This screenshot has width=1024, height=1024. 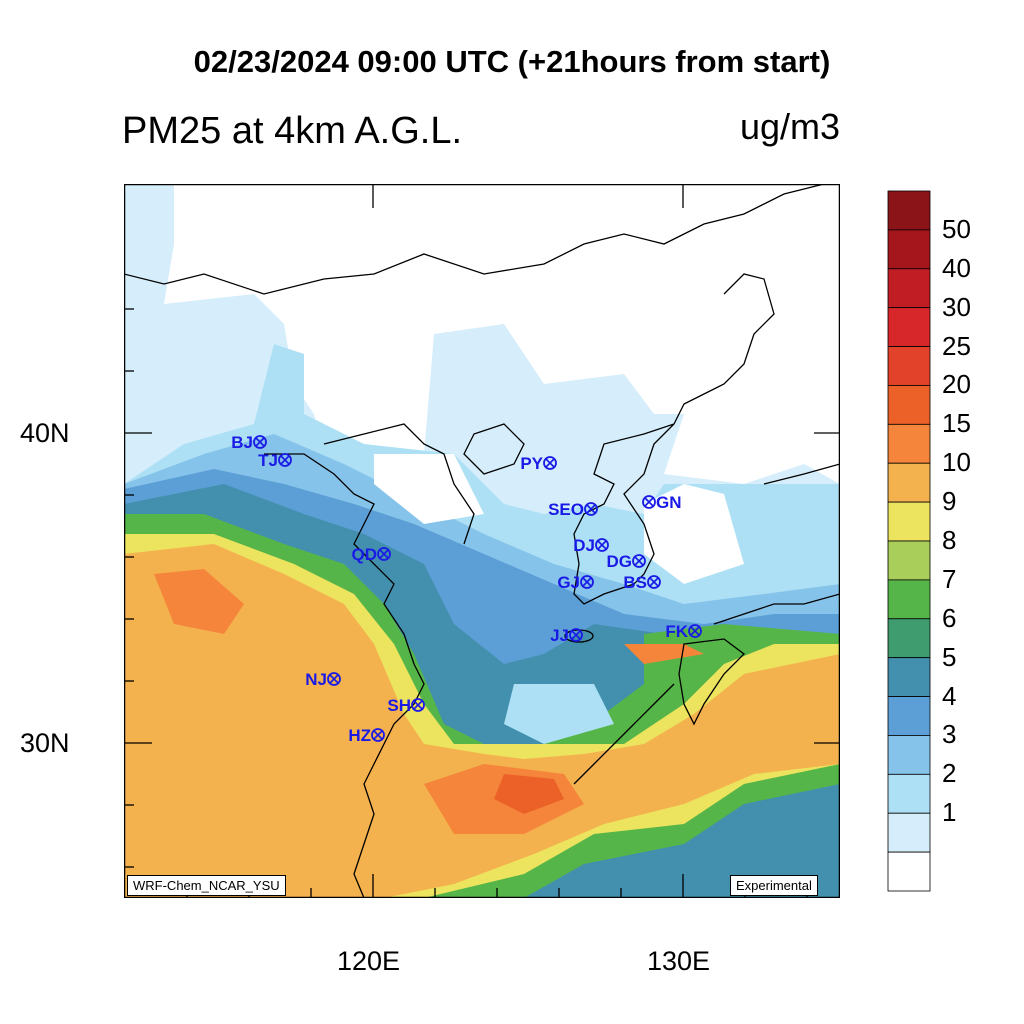 What do you see at coordinates (242, 442) in the screenshot?
I see `station-label: BJ` at bounding box center [242, 442].